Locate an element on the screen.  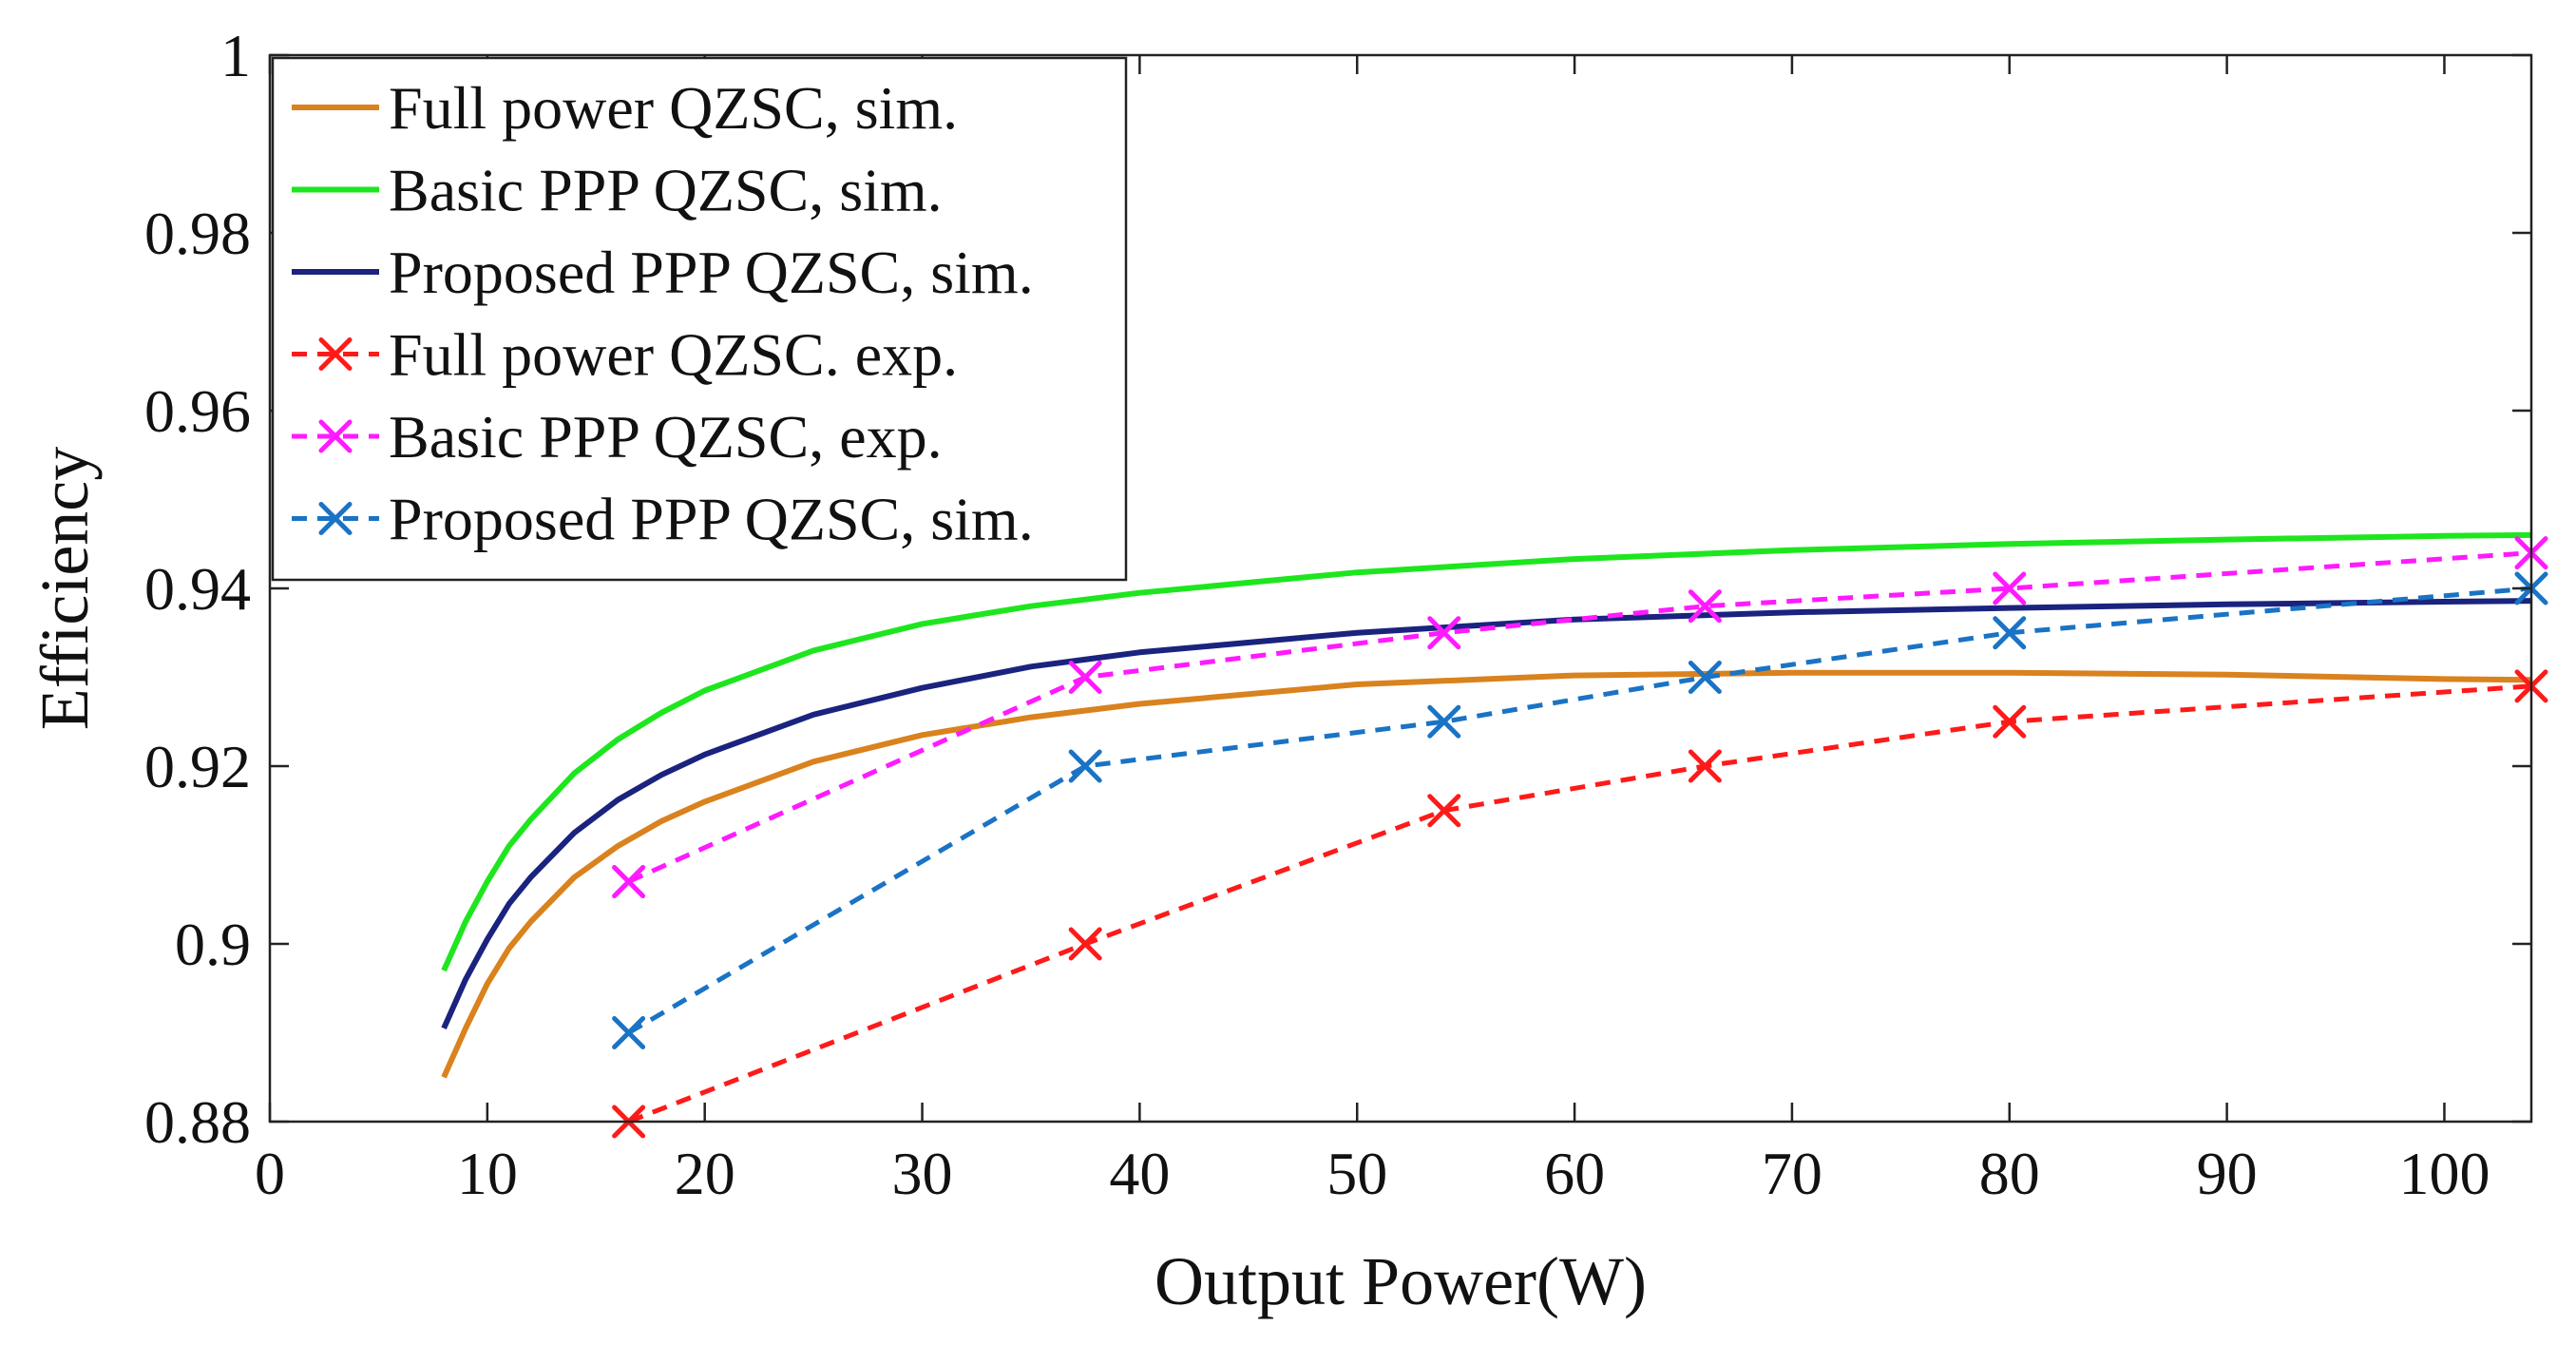
y-tick-label: 0.9 is located at coordinates (213, 944).